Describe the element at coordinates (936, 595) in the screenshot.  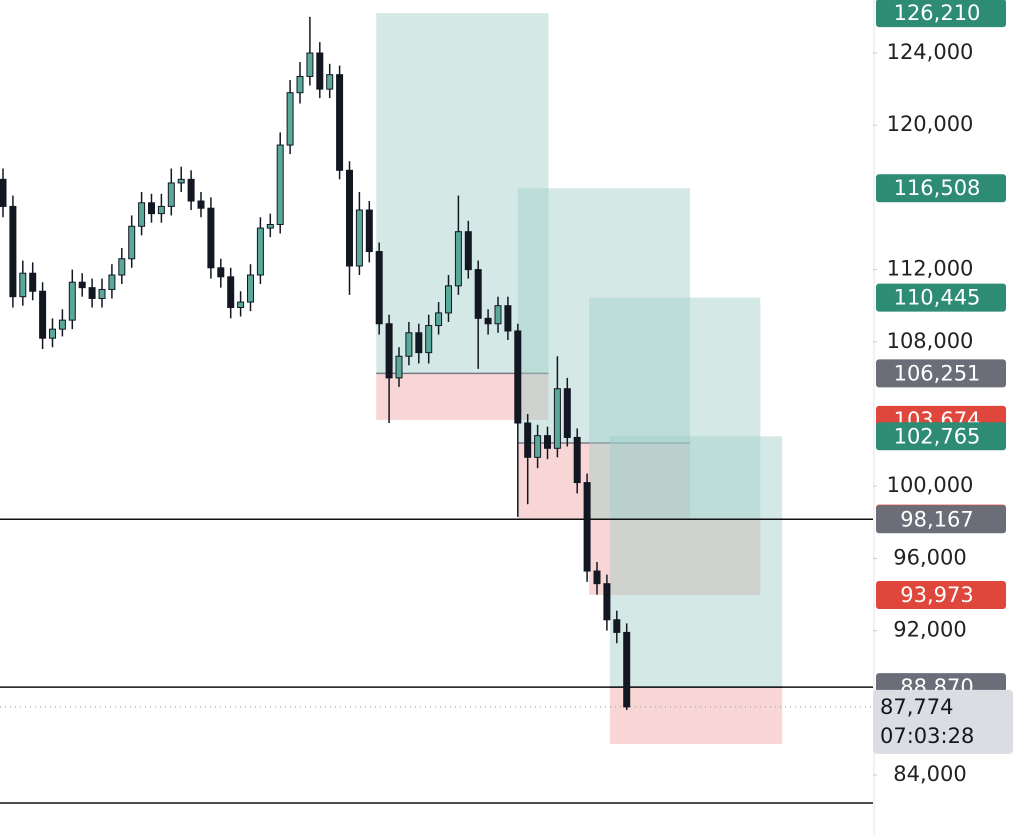
I see `price-badge-label: 93,973` at that location.